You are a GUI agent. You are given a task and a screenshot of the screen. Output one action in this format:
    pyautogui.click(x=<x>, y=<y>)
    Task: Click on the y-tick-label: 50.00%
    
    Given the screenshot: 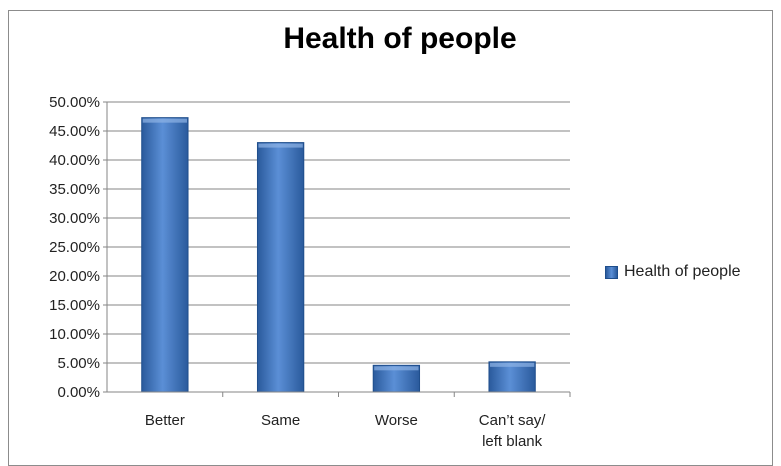 What is the action you would take?
    pyautogui.click(x=74, y=102)
    